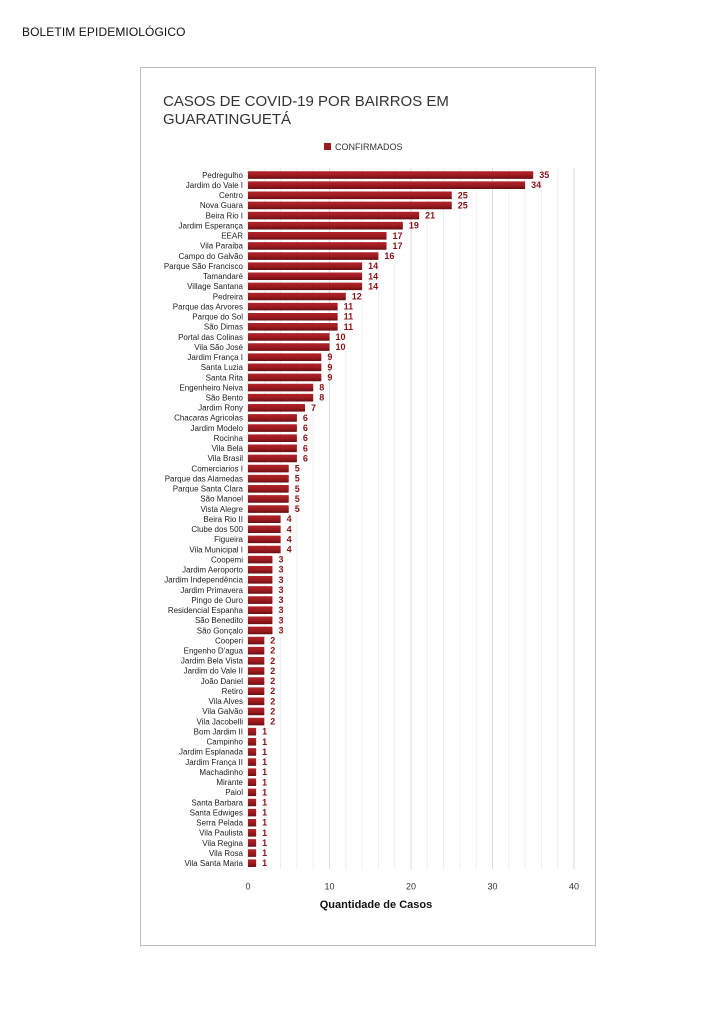 This screenshot has height=1024, width=723. What do you see at coordinates (208, 489) in the screenshot?
I see `category-label: Parque Santa Clara` at bounding box center [208, 489].